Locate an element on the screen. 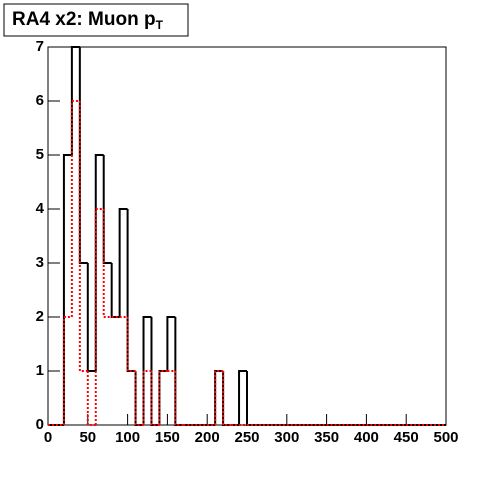 This screenshot has height=477, width=496. y-tick-label: 2 is located at coordinates (40, 316).